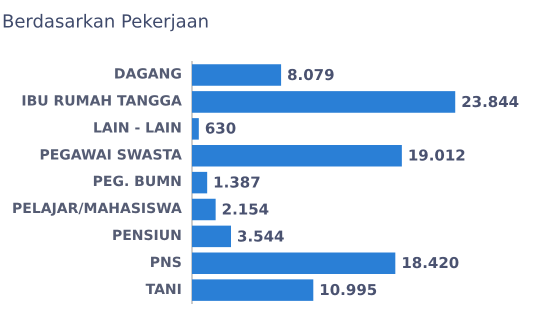  I want to click on y-tick-label: TANI, so click(164, 290).